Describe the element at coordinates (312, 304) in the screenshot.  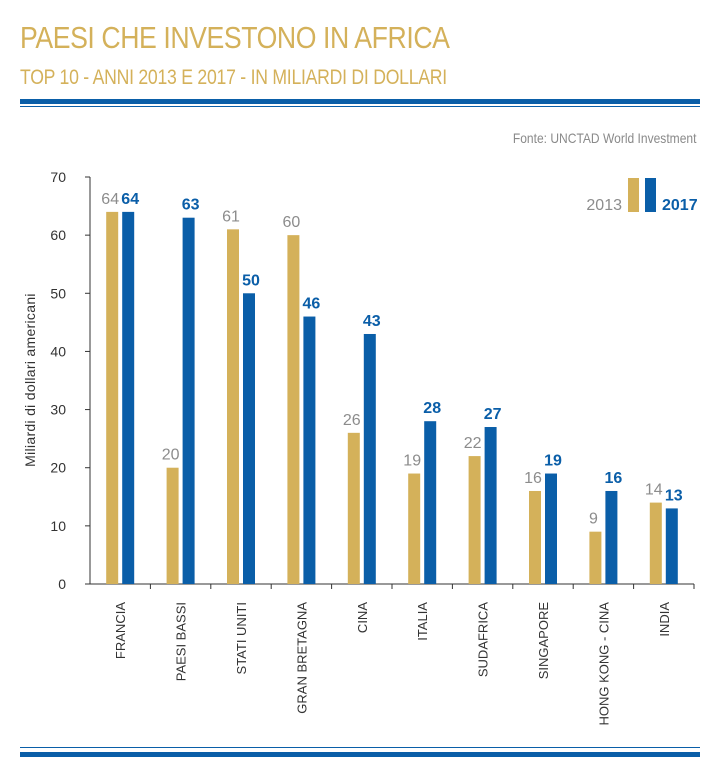
I see `data-label-2017: 46` at that location.